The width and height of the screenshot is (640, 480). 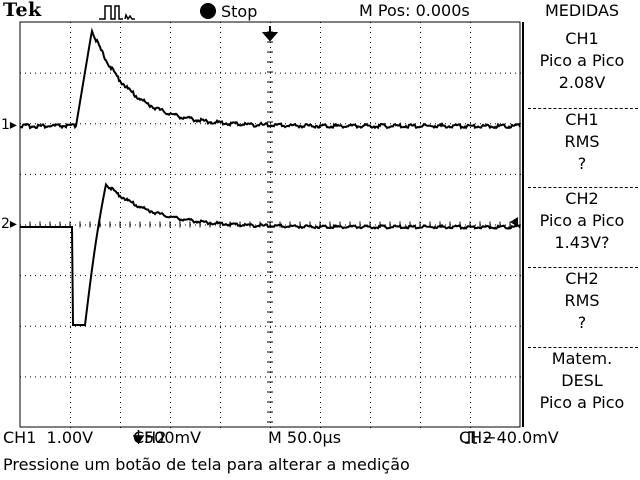 I want to click on measure-slot-3: CH2 Pico a Pico 1.43V?, so click(x=582, y=221).